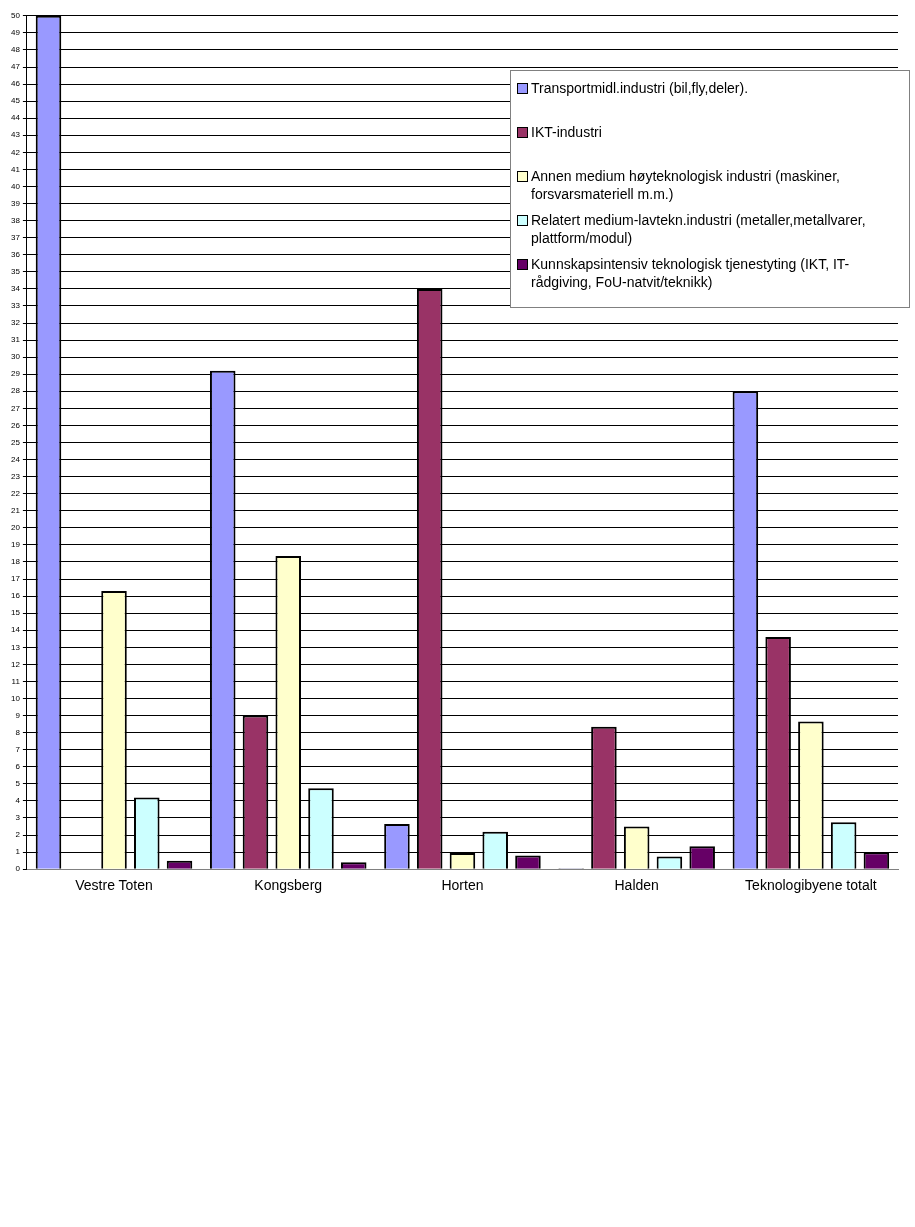 The width and height of the screenshot is (915, 1227). Describe the element at coordinates (18, 732) in the screenshot. I see `y-tick-label: 8` at that location.